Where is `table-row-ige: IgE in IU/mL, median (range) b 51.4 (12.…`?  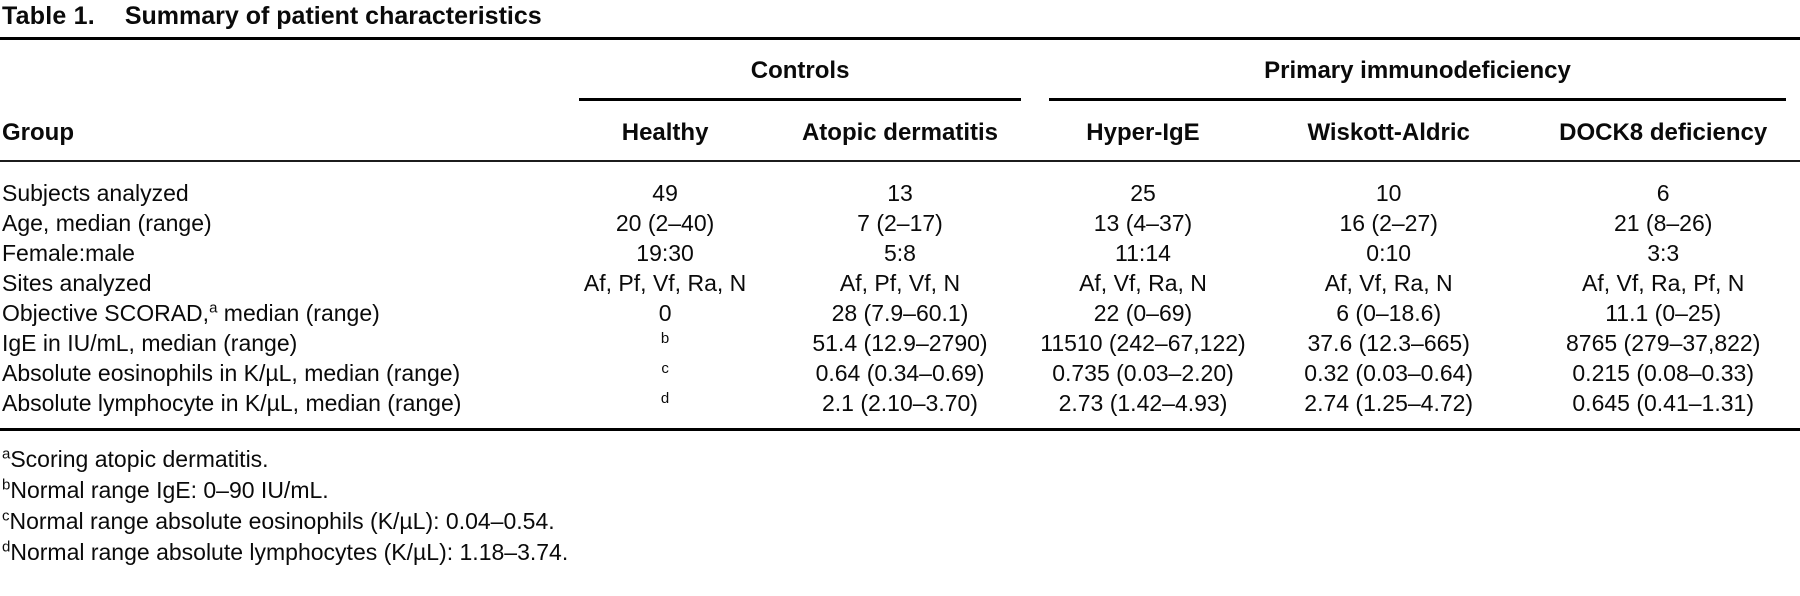
table-row-ige: IgE in IU/mL, median (range) b 51.4 (12.… is located at coordinates (900, 343).